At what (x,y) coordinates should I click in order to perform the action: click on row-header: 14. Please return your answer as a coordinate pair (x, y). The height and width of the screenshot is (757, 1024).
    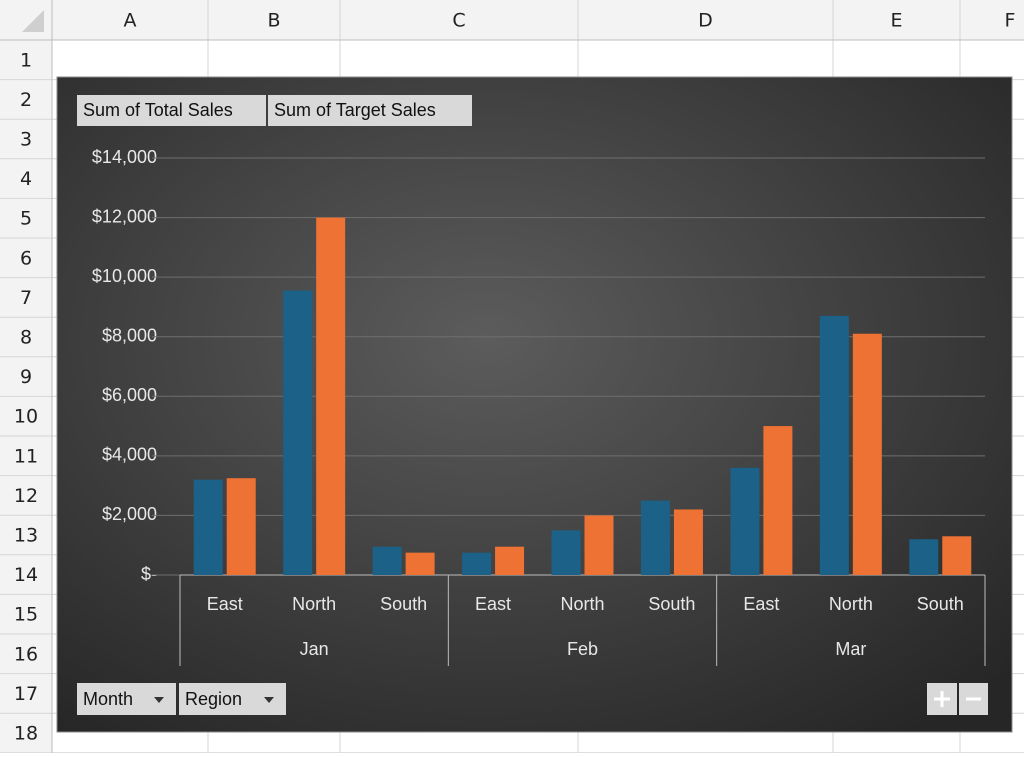
    Looking at the image, I should click on (26, 575).